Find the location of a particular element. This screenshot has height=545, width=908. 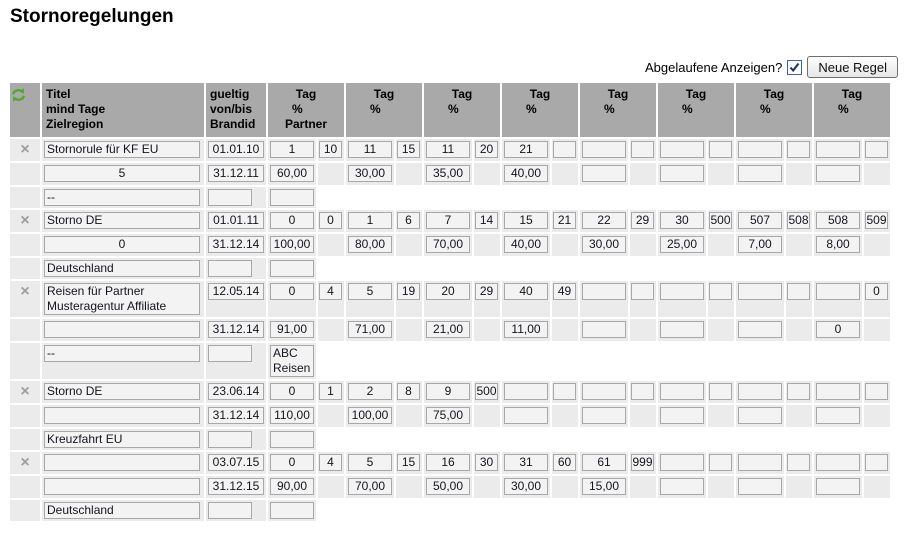

refresh-icon is located at coordinates (18, 95).